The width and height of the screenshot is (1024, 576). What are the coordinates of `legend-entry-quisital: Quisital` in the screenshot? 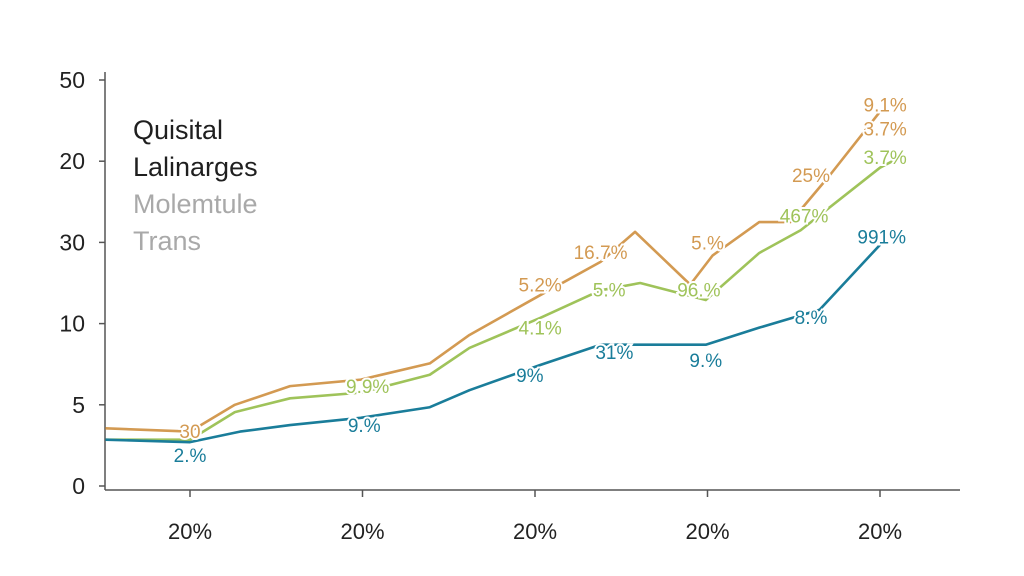 It's located at (178, 130).